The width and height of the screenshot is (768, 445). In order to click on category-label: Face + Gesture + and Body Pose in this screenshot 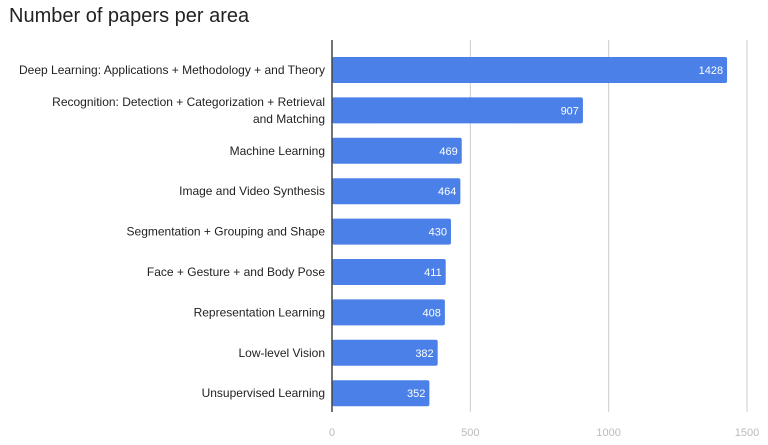, I will do `click(236, 272)`.